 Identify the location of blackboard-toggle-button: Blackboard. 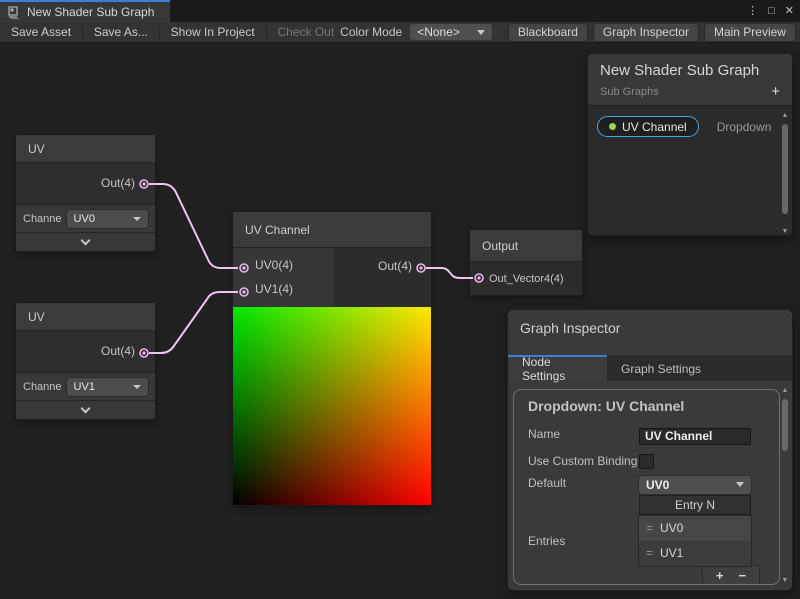
(547, 32).